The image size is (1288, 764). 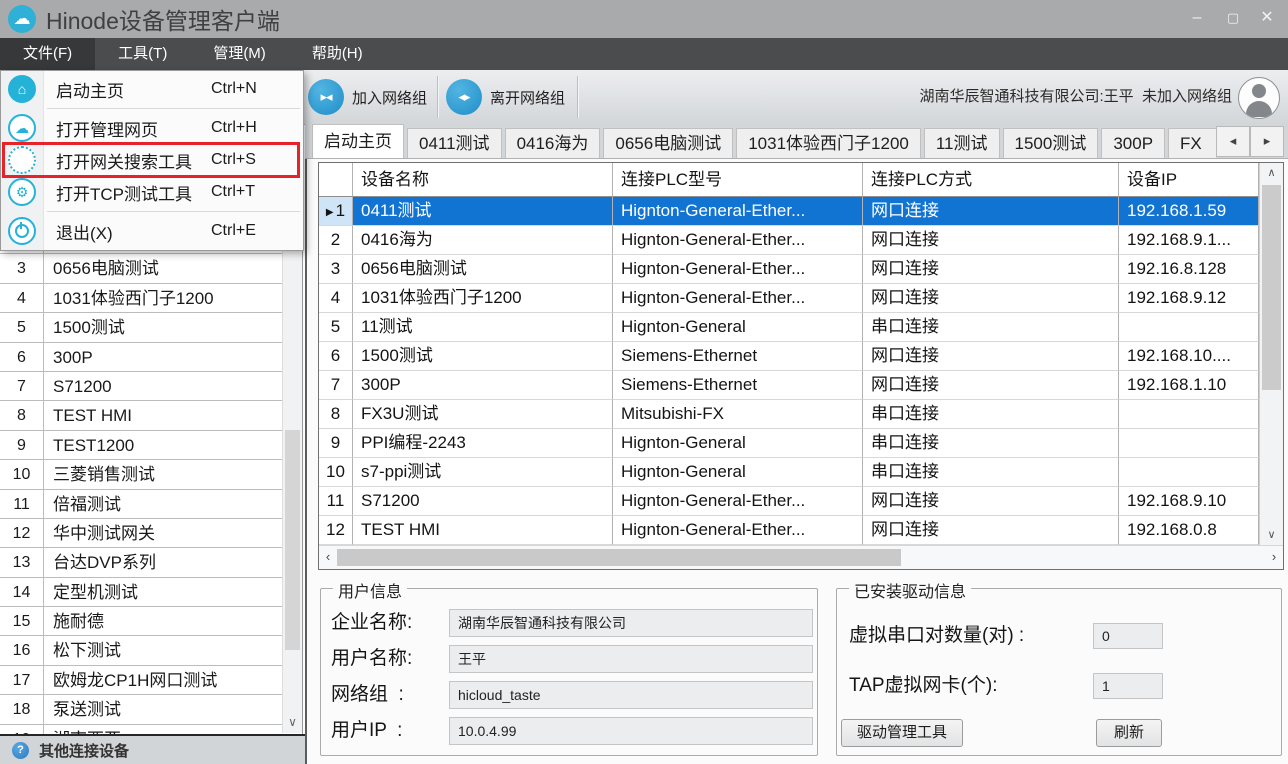 What do you see at coordinates (152, 749) in the screenshot?
I see `other-devices-bar: 其他连接设备` at bounding box center [152, 749].